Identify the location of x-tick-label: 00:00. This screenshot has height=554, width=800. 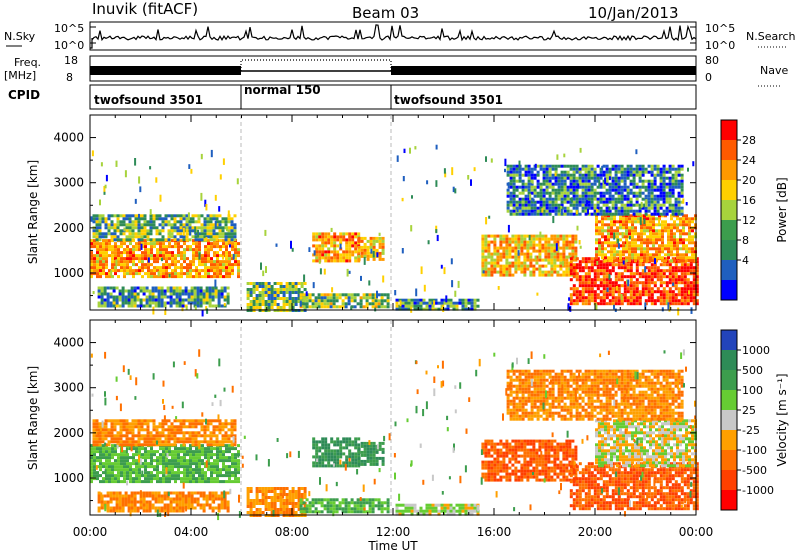
(90, 532).